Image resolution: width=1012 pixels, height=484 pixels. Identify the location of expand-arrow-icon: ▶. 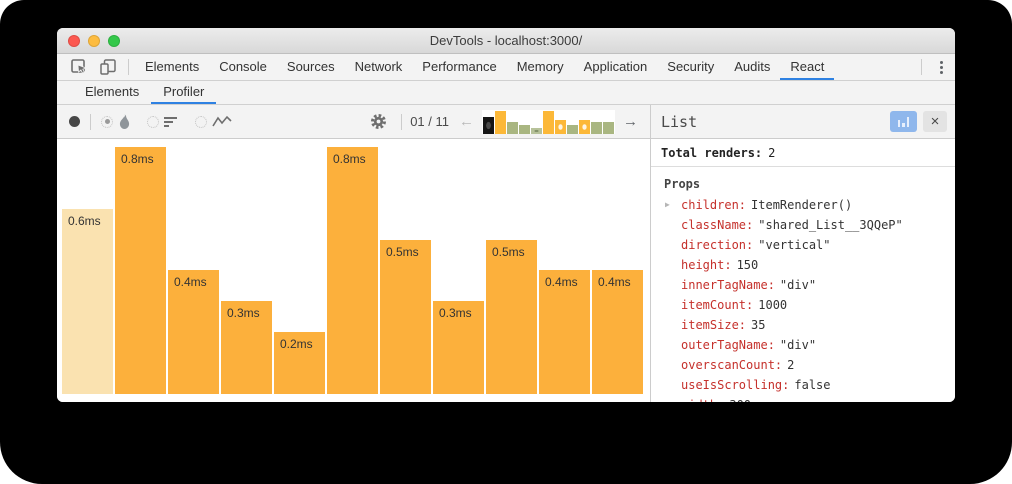
(667, 204).